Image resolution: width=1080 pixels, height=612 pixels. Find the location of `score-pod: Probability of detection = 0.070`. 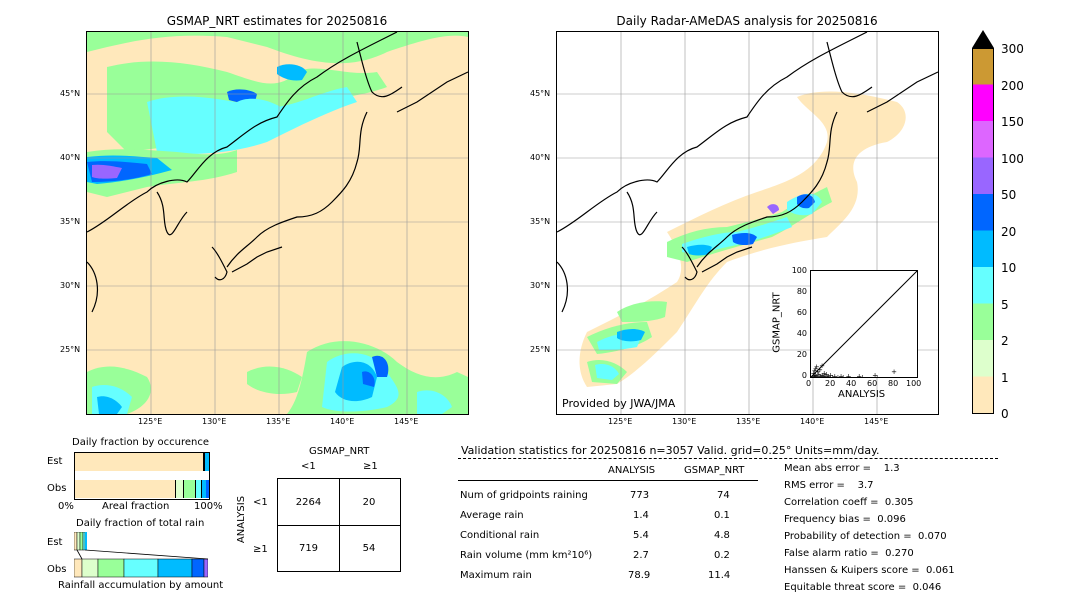

score-pod: Probability of detection = 0.070 is located at coordinates (865, 536).